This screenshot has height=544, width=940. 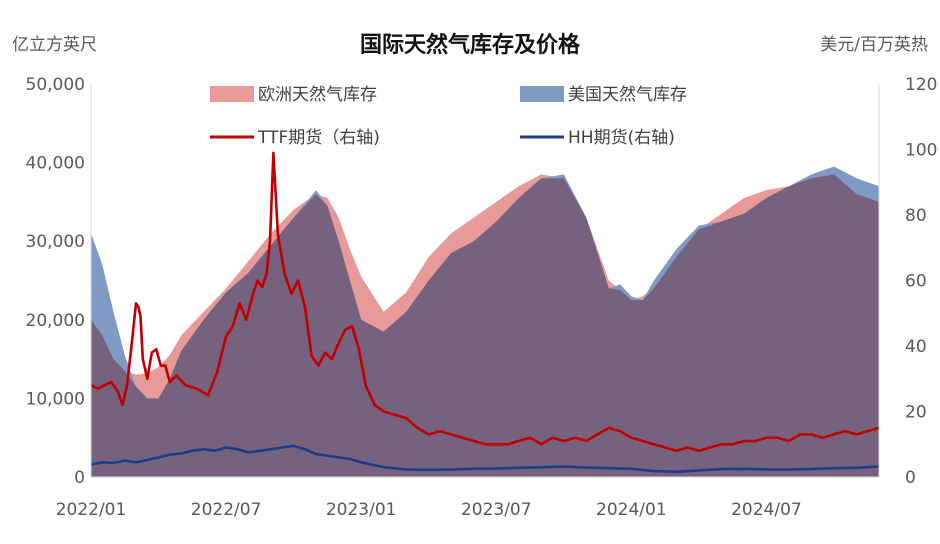 What do you see at coordinates (485, 459) in the screenshot?
I see `hh-futures-line` at bounding box center [485, 459].